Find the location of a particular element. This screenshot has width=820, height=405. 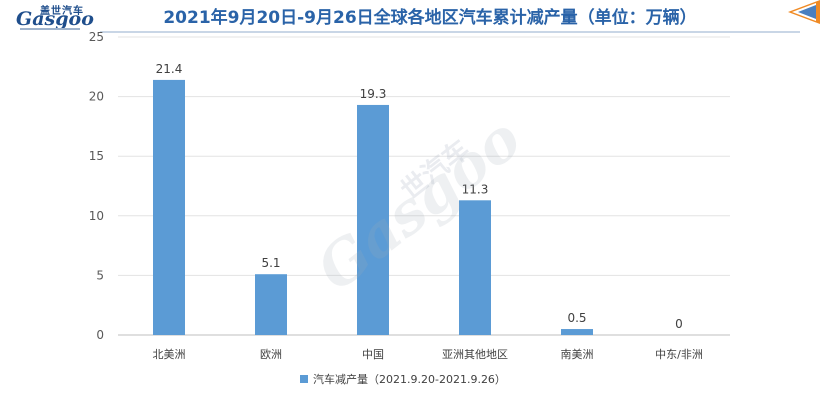

x-tick-label: 南美洲 is located at coordinates (577, 354).